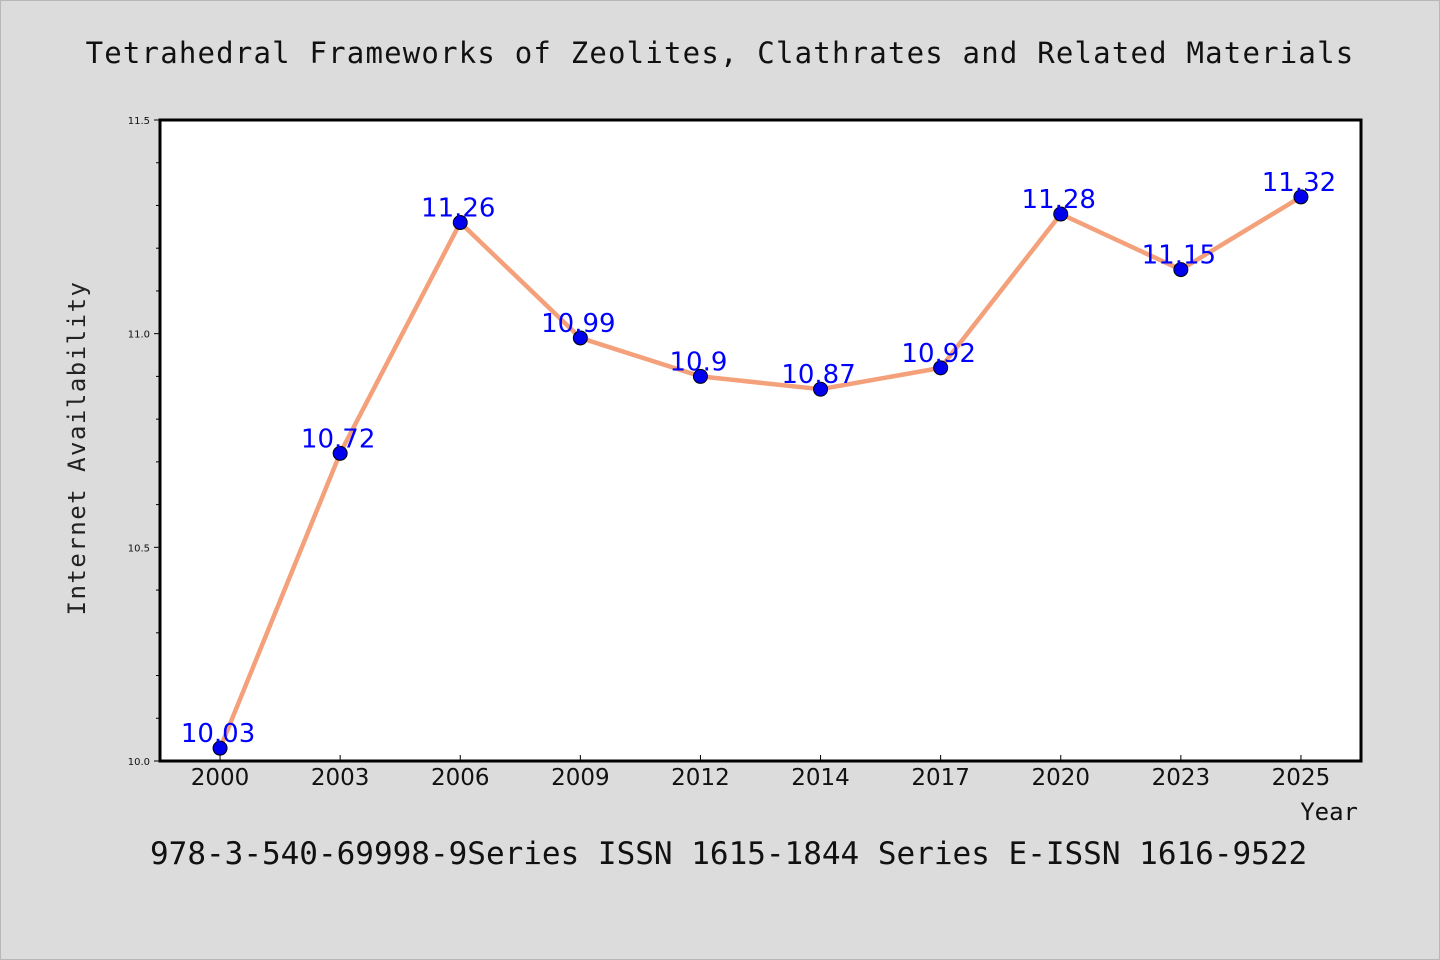  Describe the element at coordinates (1181, 778) in the screenshot. I see `x-tick-label: 2023` at that location.